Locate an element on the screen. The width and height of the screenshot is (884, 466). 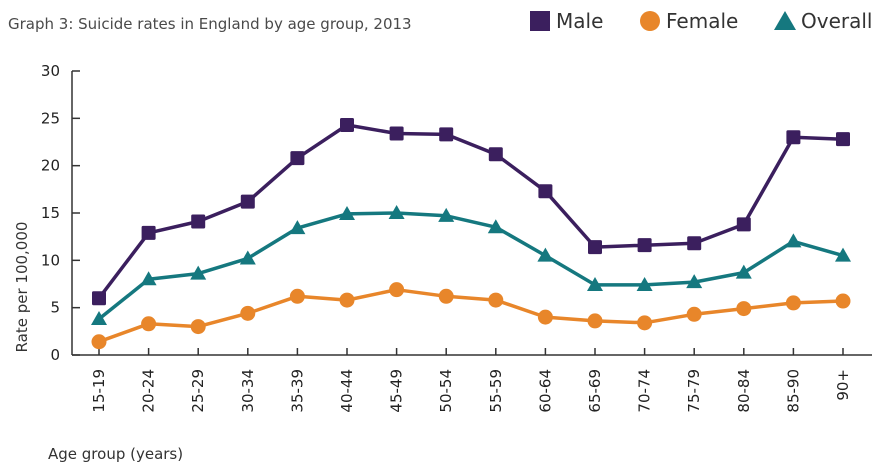
x-tick-label: 30-34 is located at coordinates (248, 391).